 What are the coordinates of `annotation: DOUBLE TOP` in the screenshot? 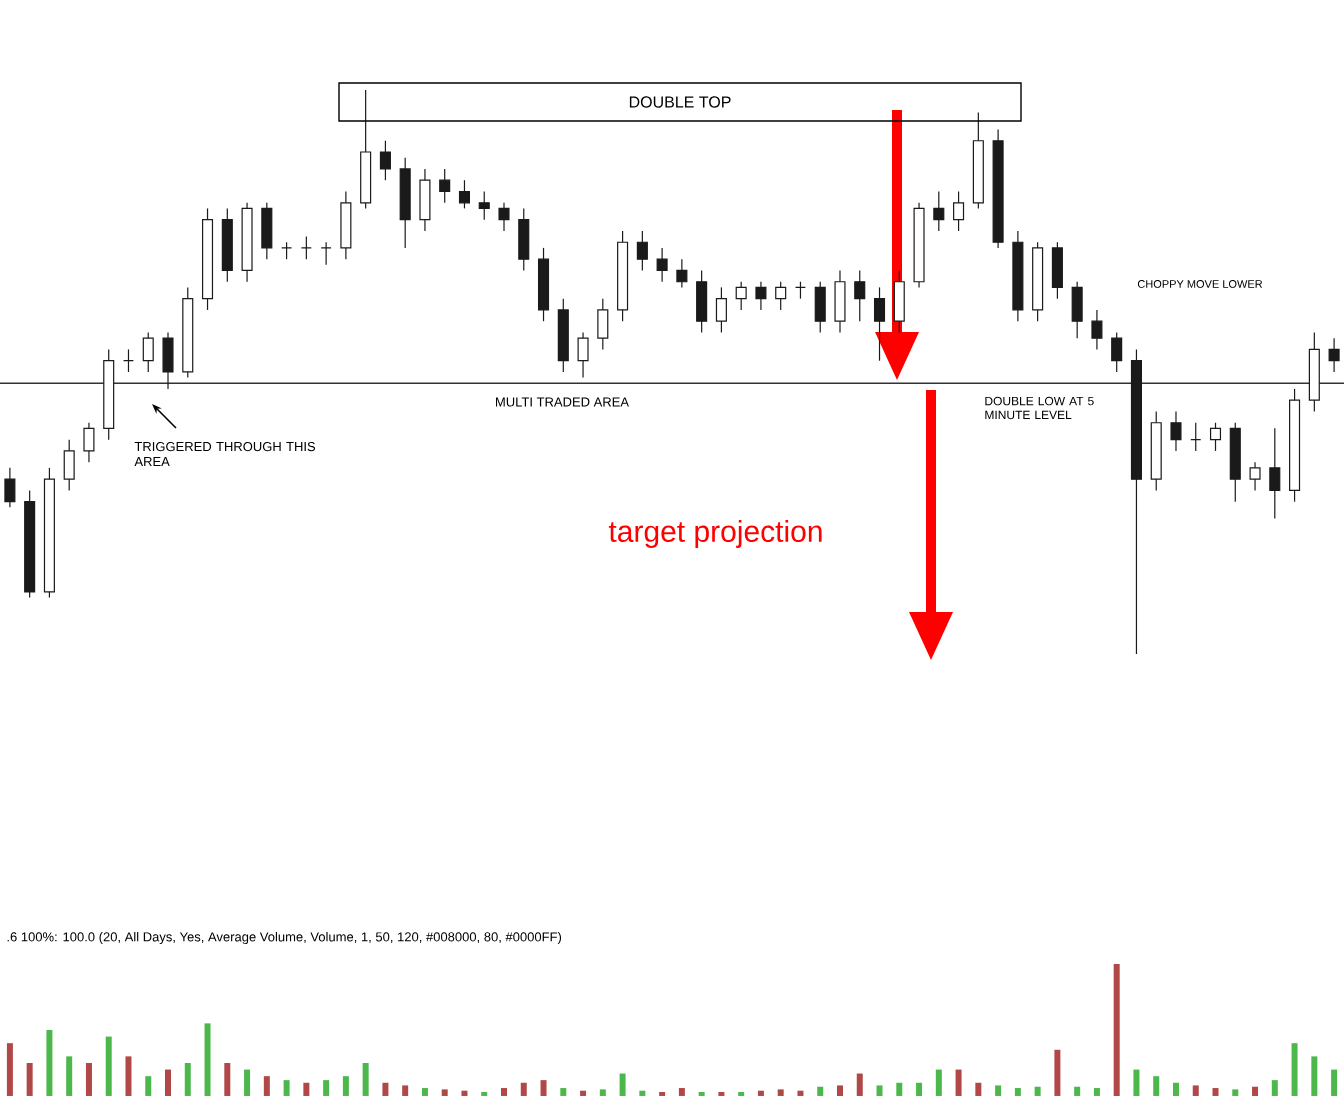 It's located at (680, 102).